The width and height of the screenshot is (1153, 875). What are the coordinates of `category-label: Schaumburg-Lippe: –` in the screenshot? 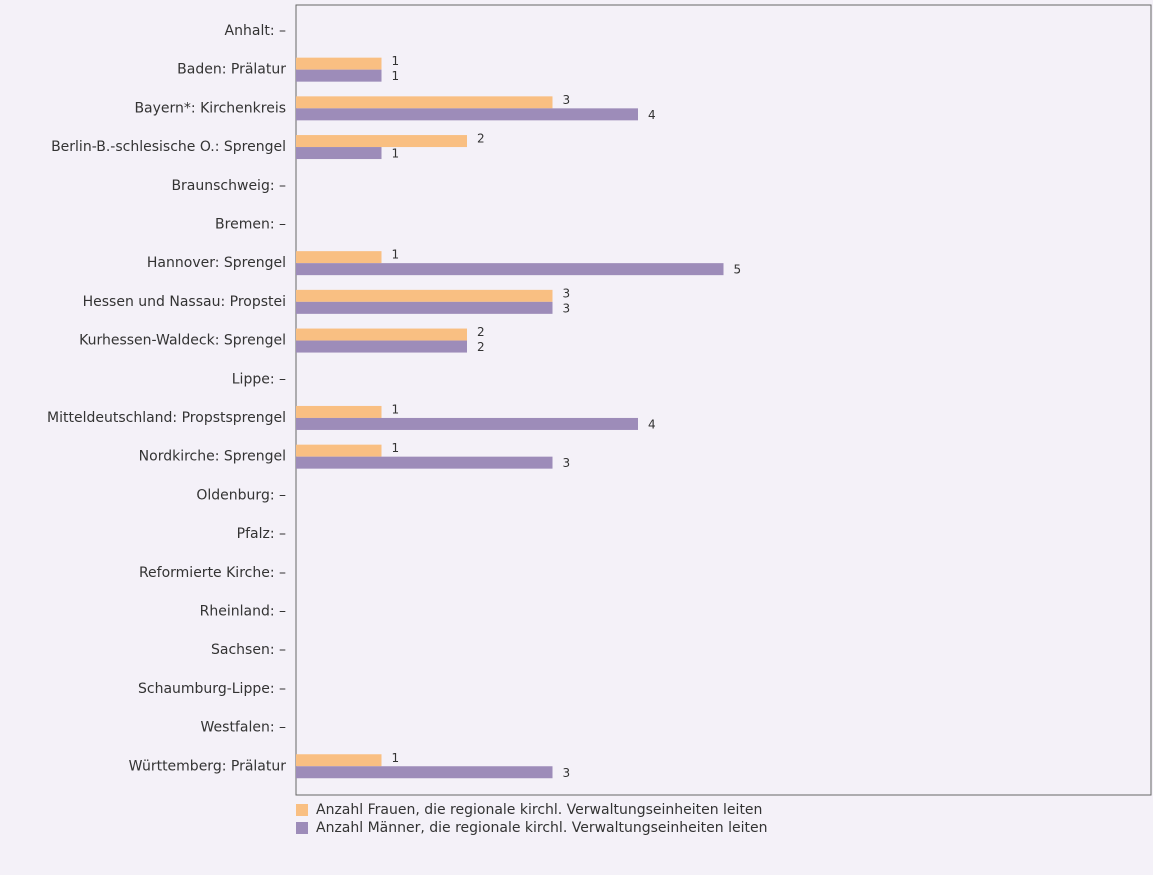 It's located at (212, 689).